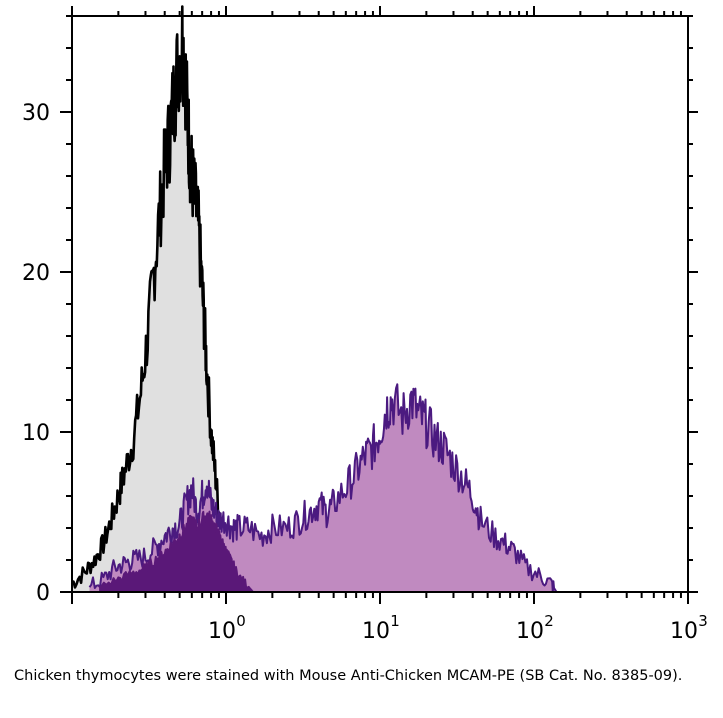 The image size is (723, 718). Describe the element at coordinates (703, 621) in the screenshot. I see `x-tick-exponent: 3` at that location.